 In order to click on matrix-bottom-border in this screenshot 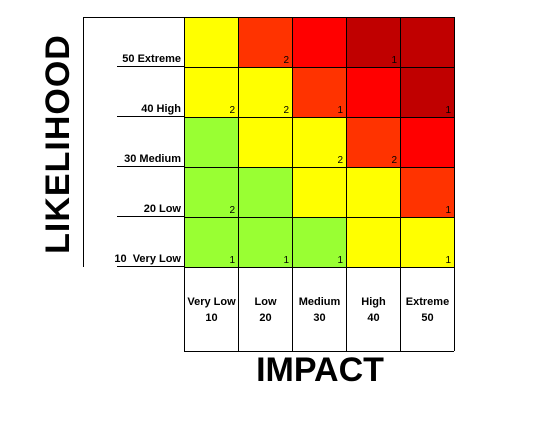, I will do `click(319, 351)`.